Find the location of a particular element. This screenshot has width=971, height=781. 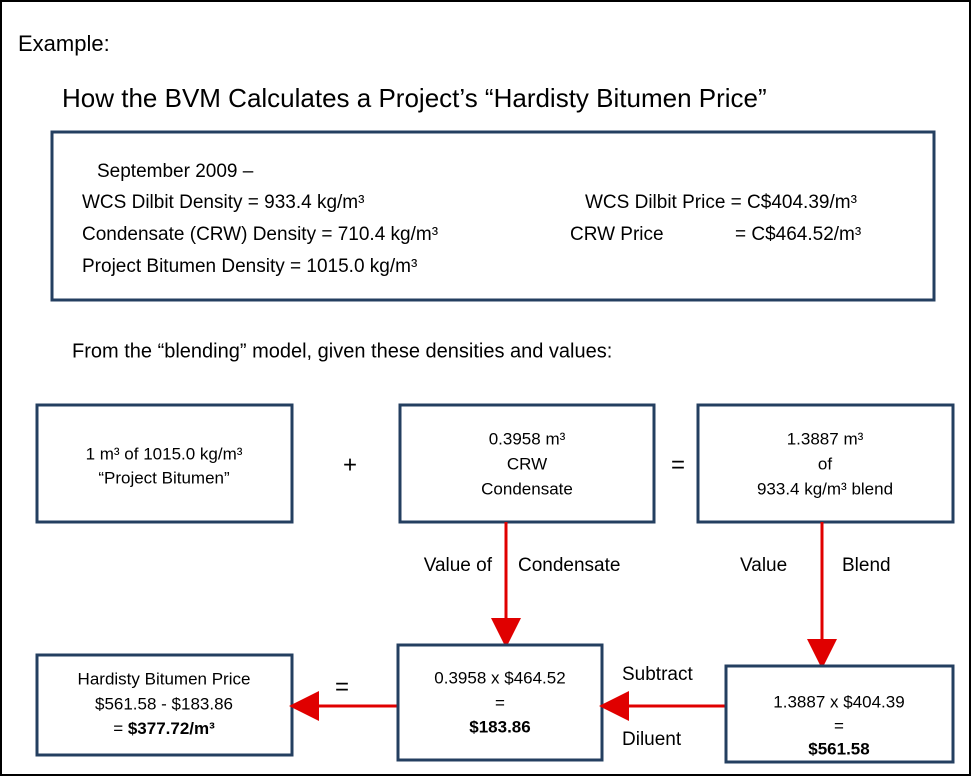

arrow-label: Blend is located at coordinates (866, 565).